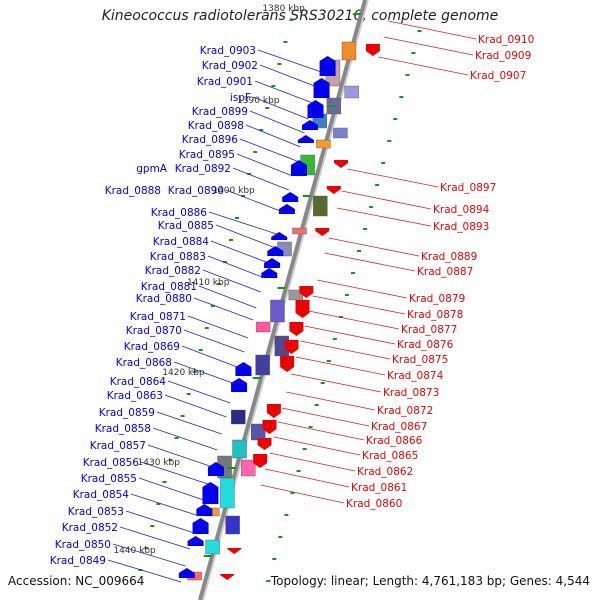 The height and width of the screenshot is (600, 600). Describe the element at coordinates (498, 76) in the screenshot. I see `right-gene-label: Krad_0907` at that location.